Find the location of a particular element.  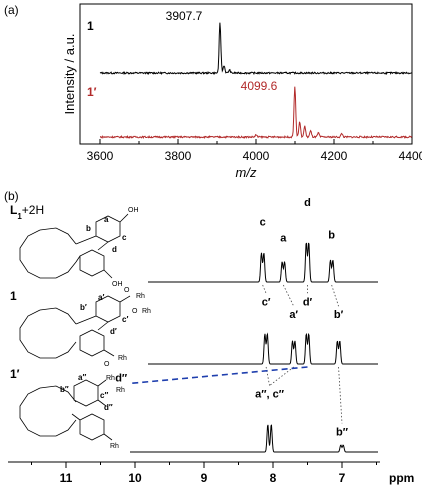

mass-x-tick: 4200 is located at coordinates (334, 156).